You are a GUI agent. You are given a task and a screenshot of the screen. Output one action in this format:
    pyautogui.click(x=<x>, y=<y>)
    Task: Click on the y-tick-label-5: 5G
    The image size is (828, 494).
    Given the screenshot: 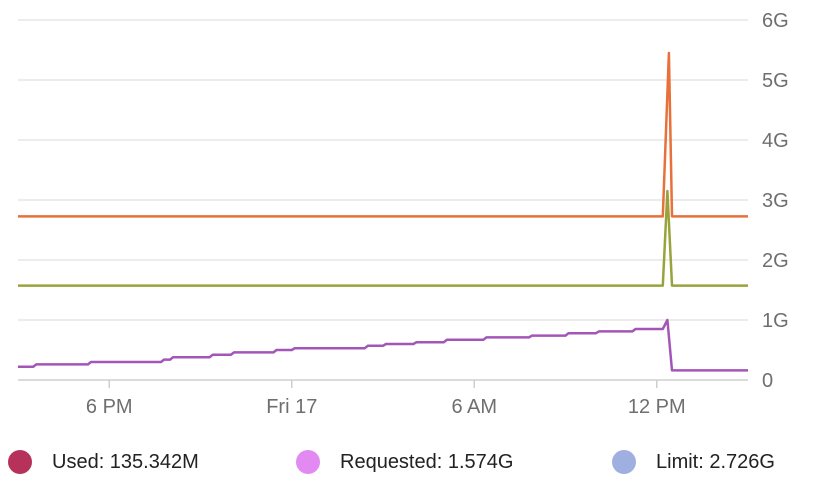 What is the action you would take?
    pyautogui.click(x=775, y=81)
    